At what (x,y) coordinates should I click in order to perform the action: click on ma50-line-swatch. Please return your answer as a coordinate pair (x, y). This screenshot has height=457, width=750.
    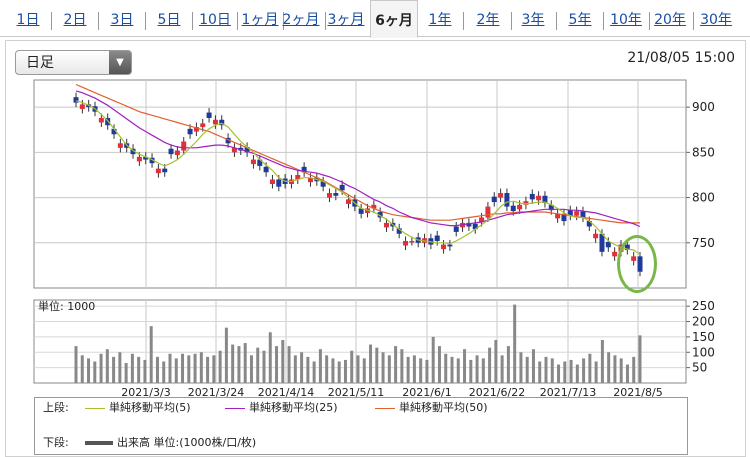
    Looking at the image, I should click on (385, 408).